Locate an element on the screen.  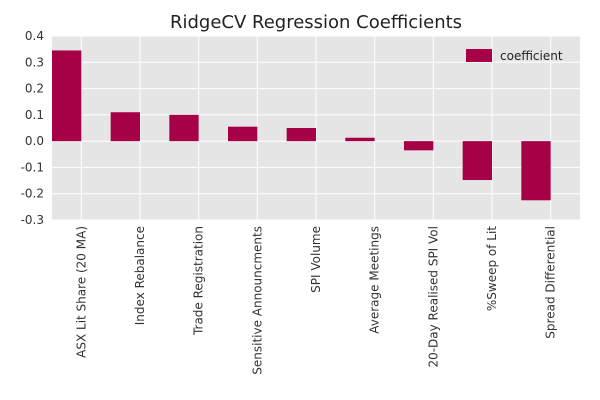
y-tick-label: -0.3 is located at coordinates (32, 220).